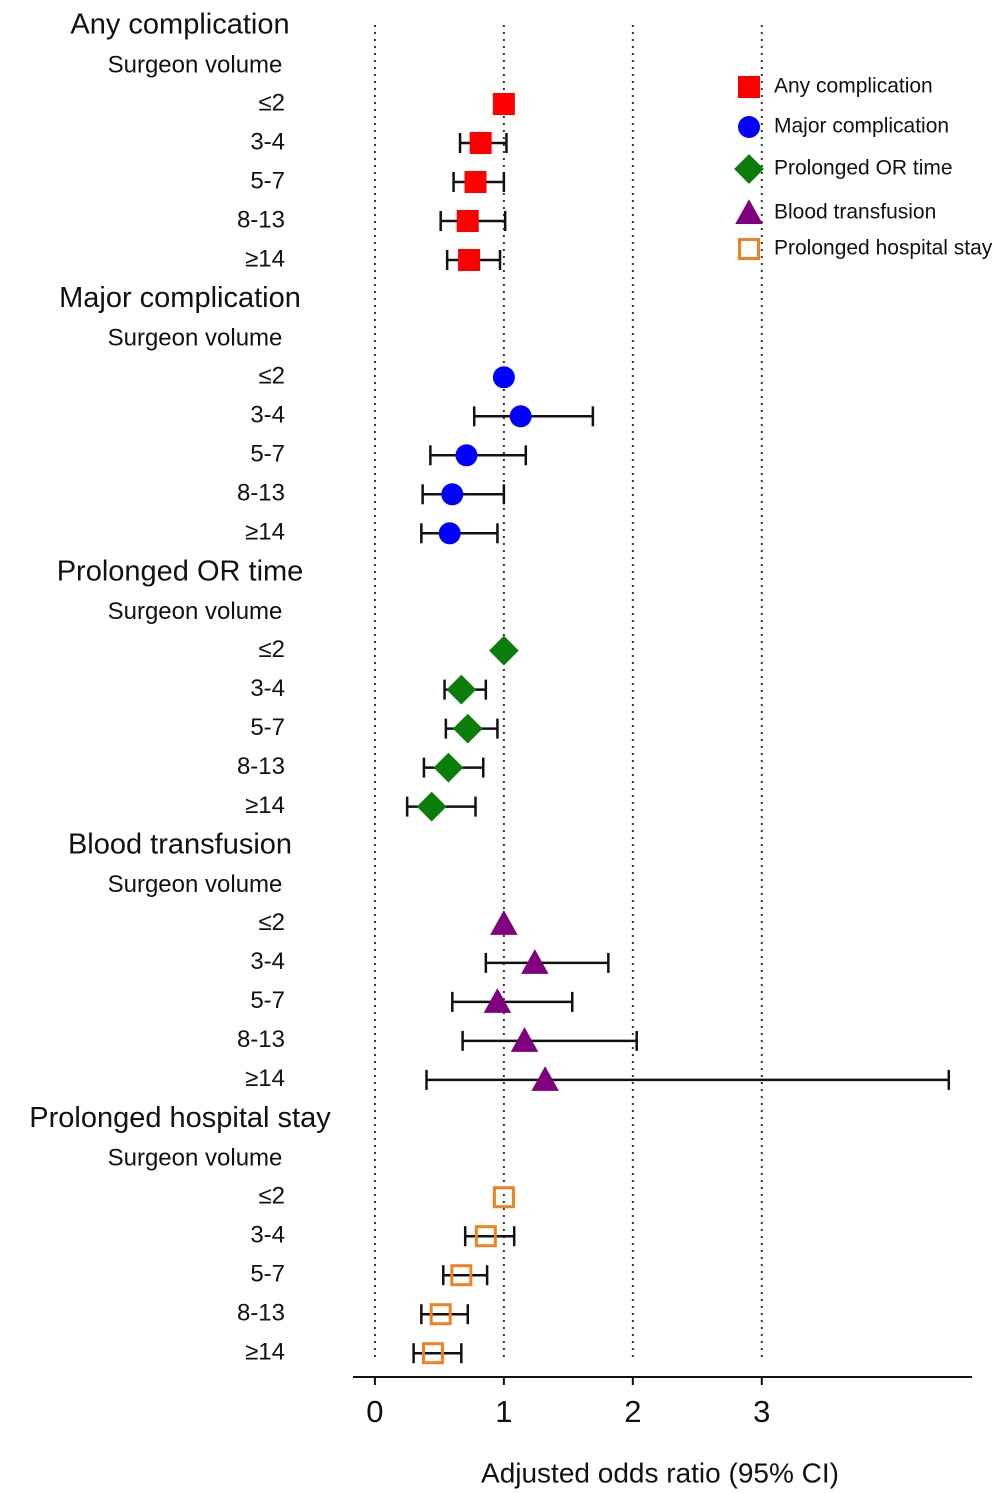 Image resolution: width=1007 pixels, height=1493 pixels. I want to click on x-tick-label: 3, so click(761, 1411).